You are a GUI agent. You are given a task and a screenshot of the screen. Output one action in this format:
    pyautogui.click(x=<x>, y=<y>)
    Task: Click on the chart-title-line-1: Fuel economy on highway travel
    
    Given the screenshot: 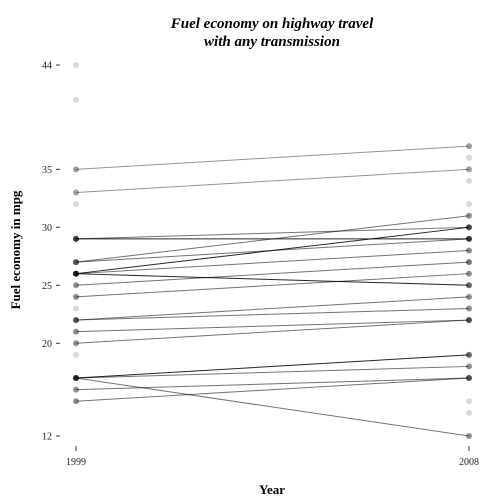 What is the action you would take?
    pyautogui.click(x=272, y=24)
    